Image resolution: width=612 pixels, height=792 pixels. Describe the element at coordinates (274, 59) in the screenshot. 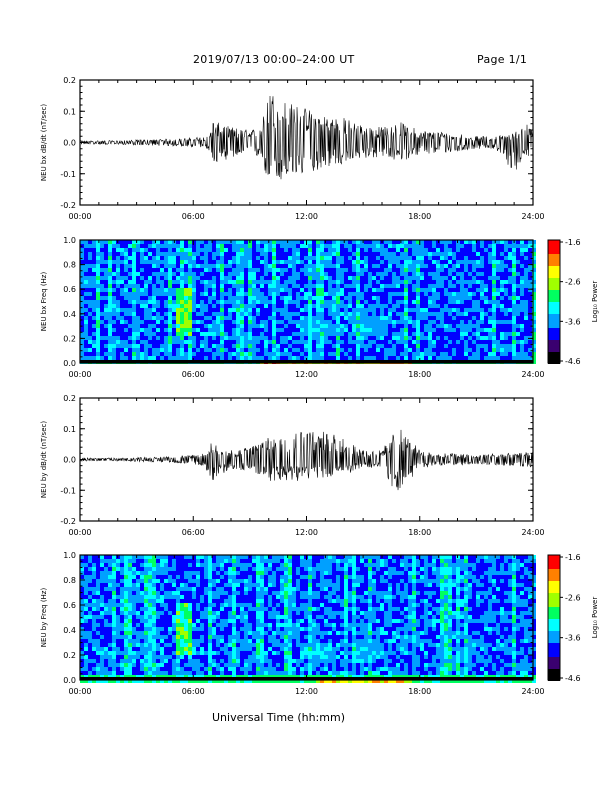

I see `plot-title: 2019/07/13 00:00–24:00 UT` at that location.